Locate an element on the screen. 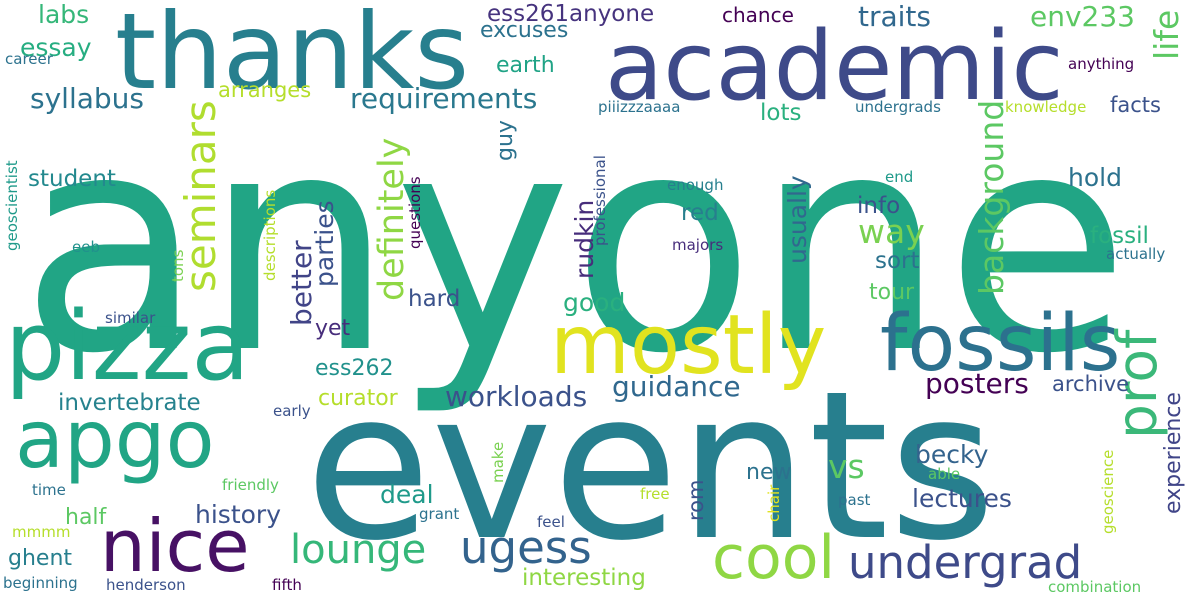  word-red: red is located at coordinates (700, 213).